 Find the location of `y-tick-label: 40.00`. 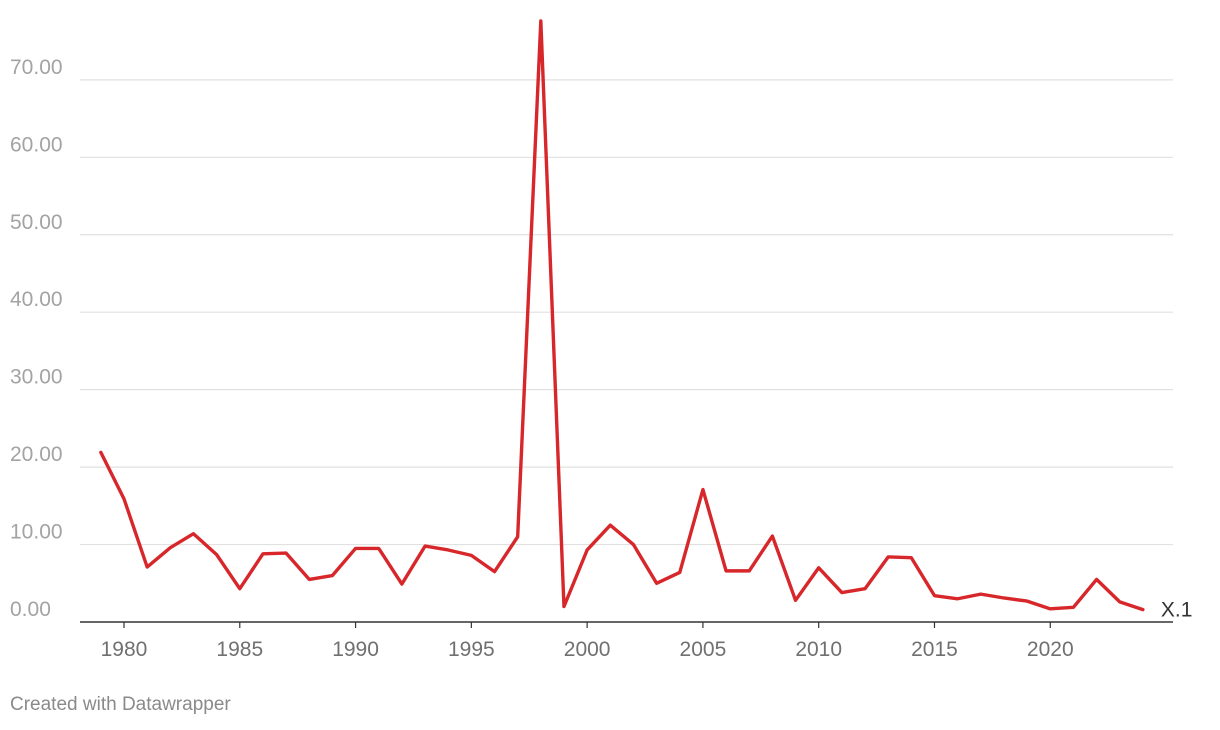

y-tick-label: 40.00 is located at coordinates (36, 299).